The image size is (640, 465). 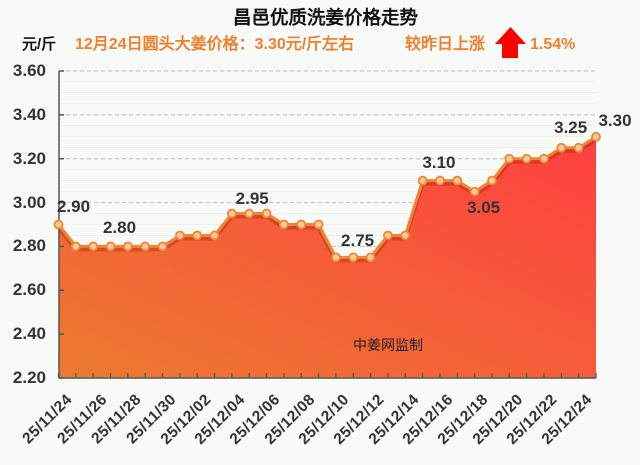 I want to click on y-axis-tick-label: 3.40, so click(x=29, y=114).